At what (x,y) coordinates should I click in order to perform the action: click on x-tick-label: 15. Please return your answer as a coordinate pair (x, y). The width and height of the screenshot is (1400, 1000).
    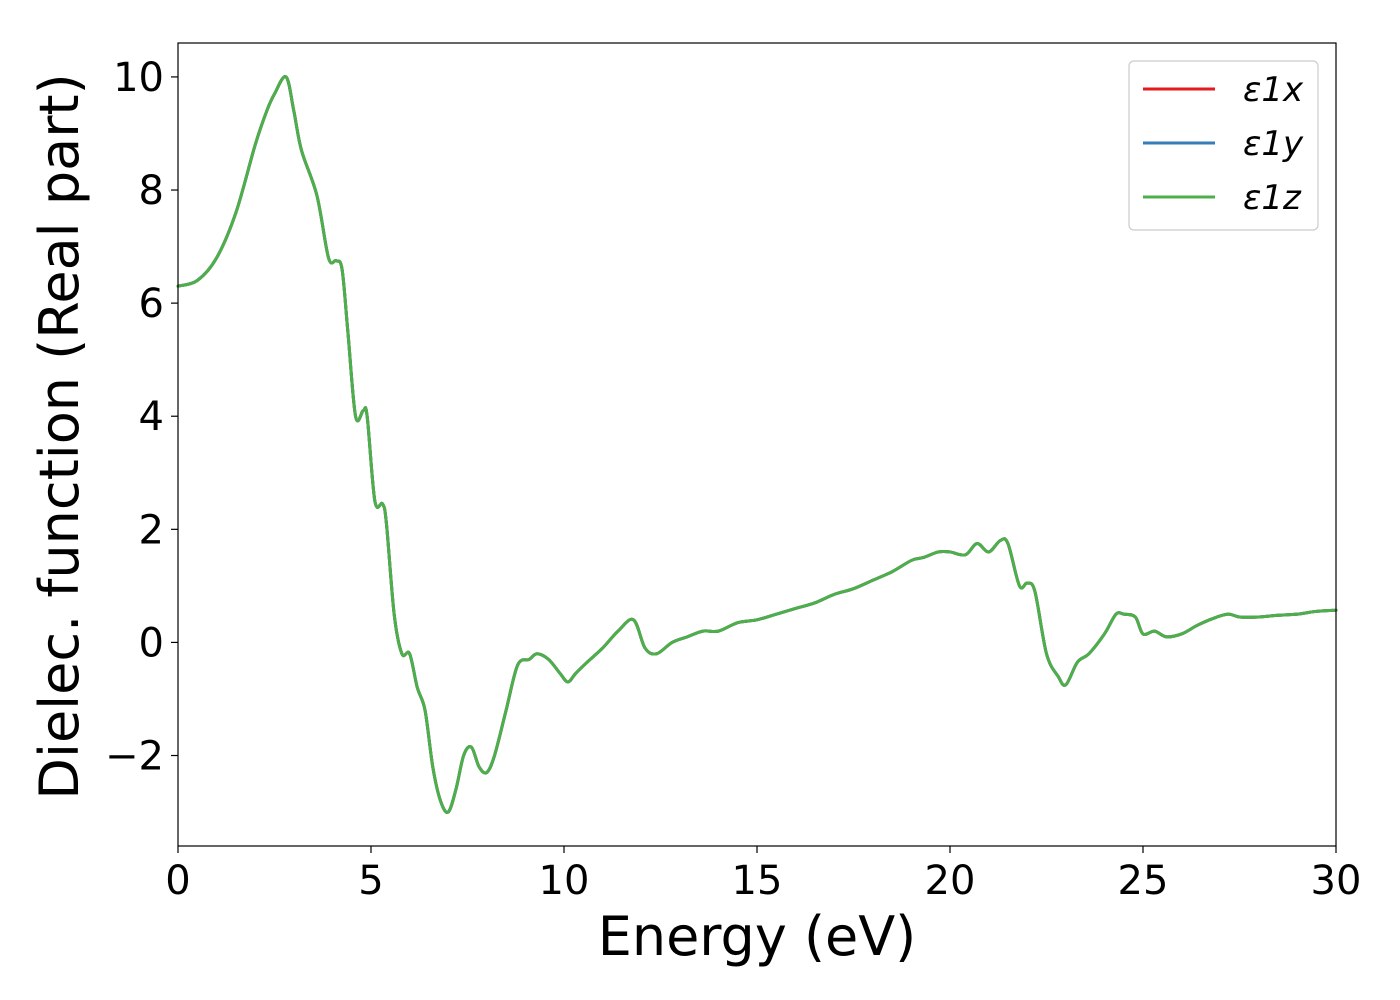
    Looking at the image, I should click on (757, 881).